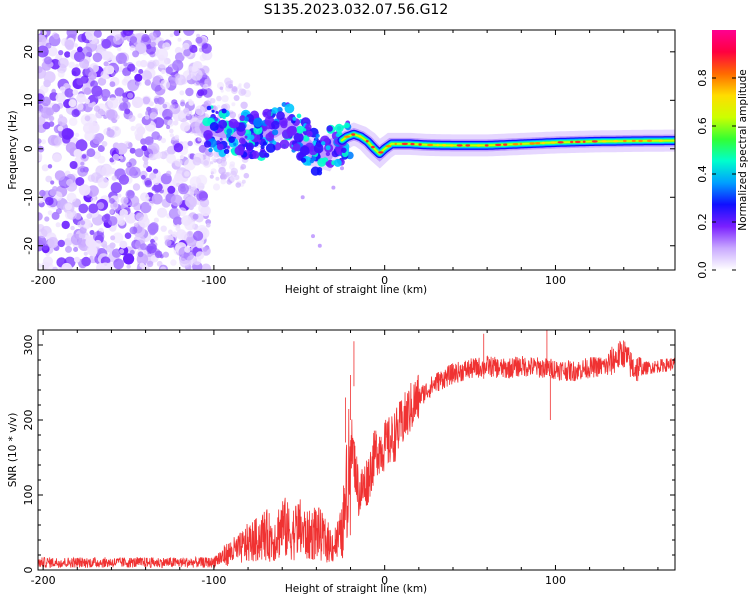 The image size is (750, 600). I want to click on colorbar-ticks: 0.0 0.2 0.4 0.6 0.8, so click(716, 174).